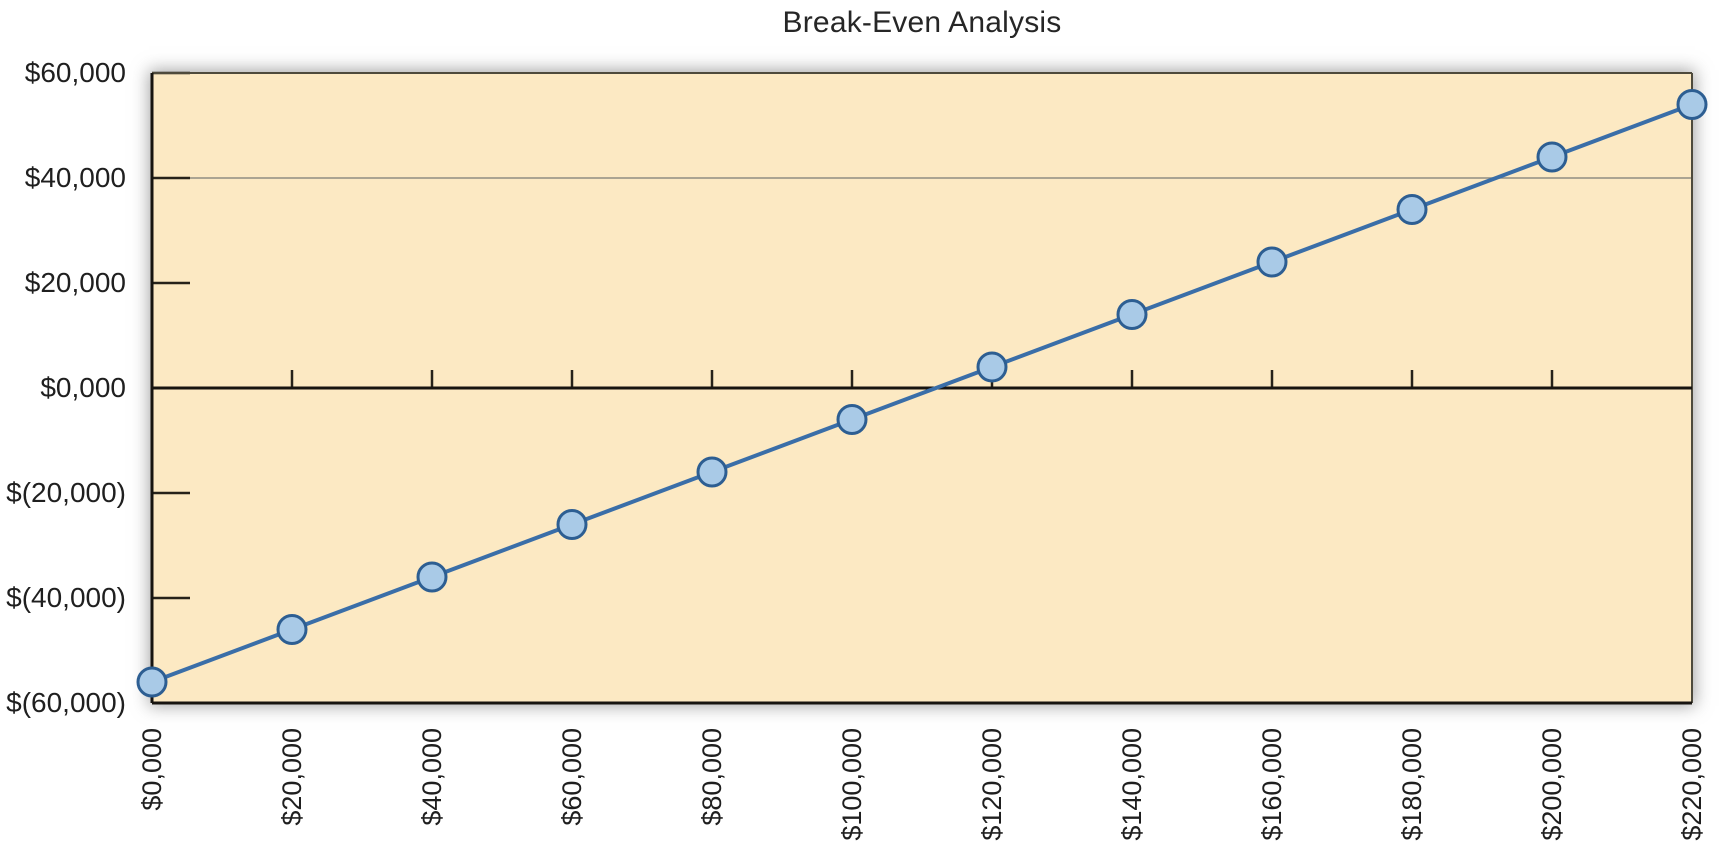  What do you see at coordinates (1552, 784) in the screenshot?
I see `x-axis-tick-label: $200,000` at bounding box center [1552, 784].